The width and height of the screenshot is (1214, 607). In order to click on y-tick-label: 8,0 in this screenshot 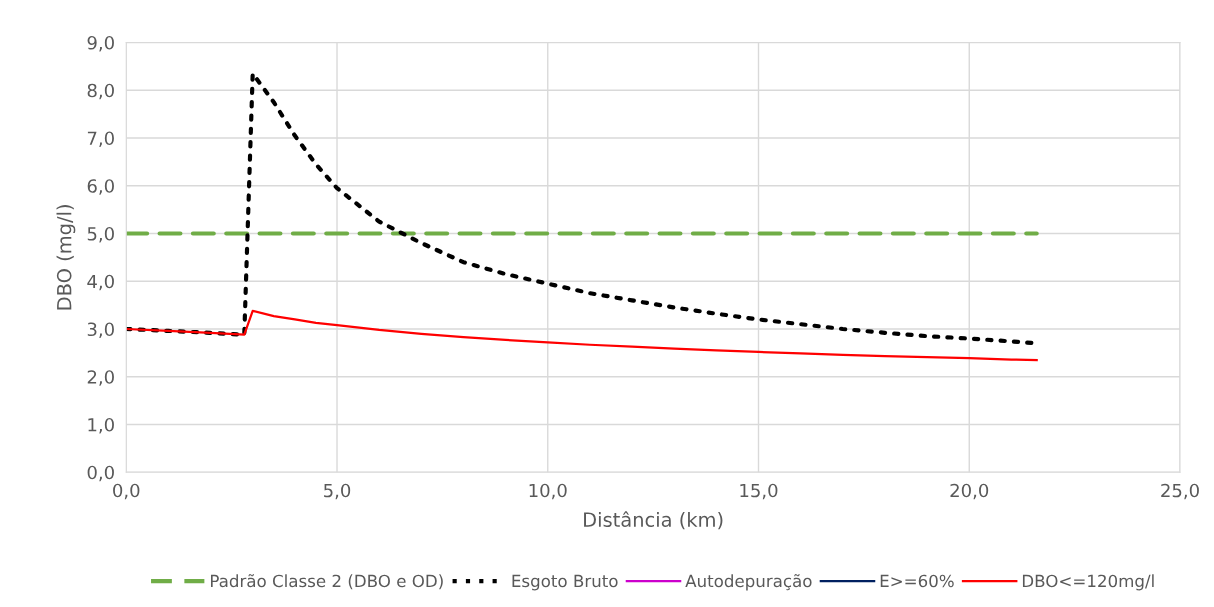, I will do `click(100, 91)`.